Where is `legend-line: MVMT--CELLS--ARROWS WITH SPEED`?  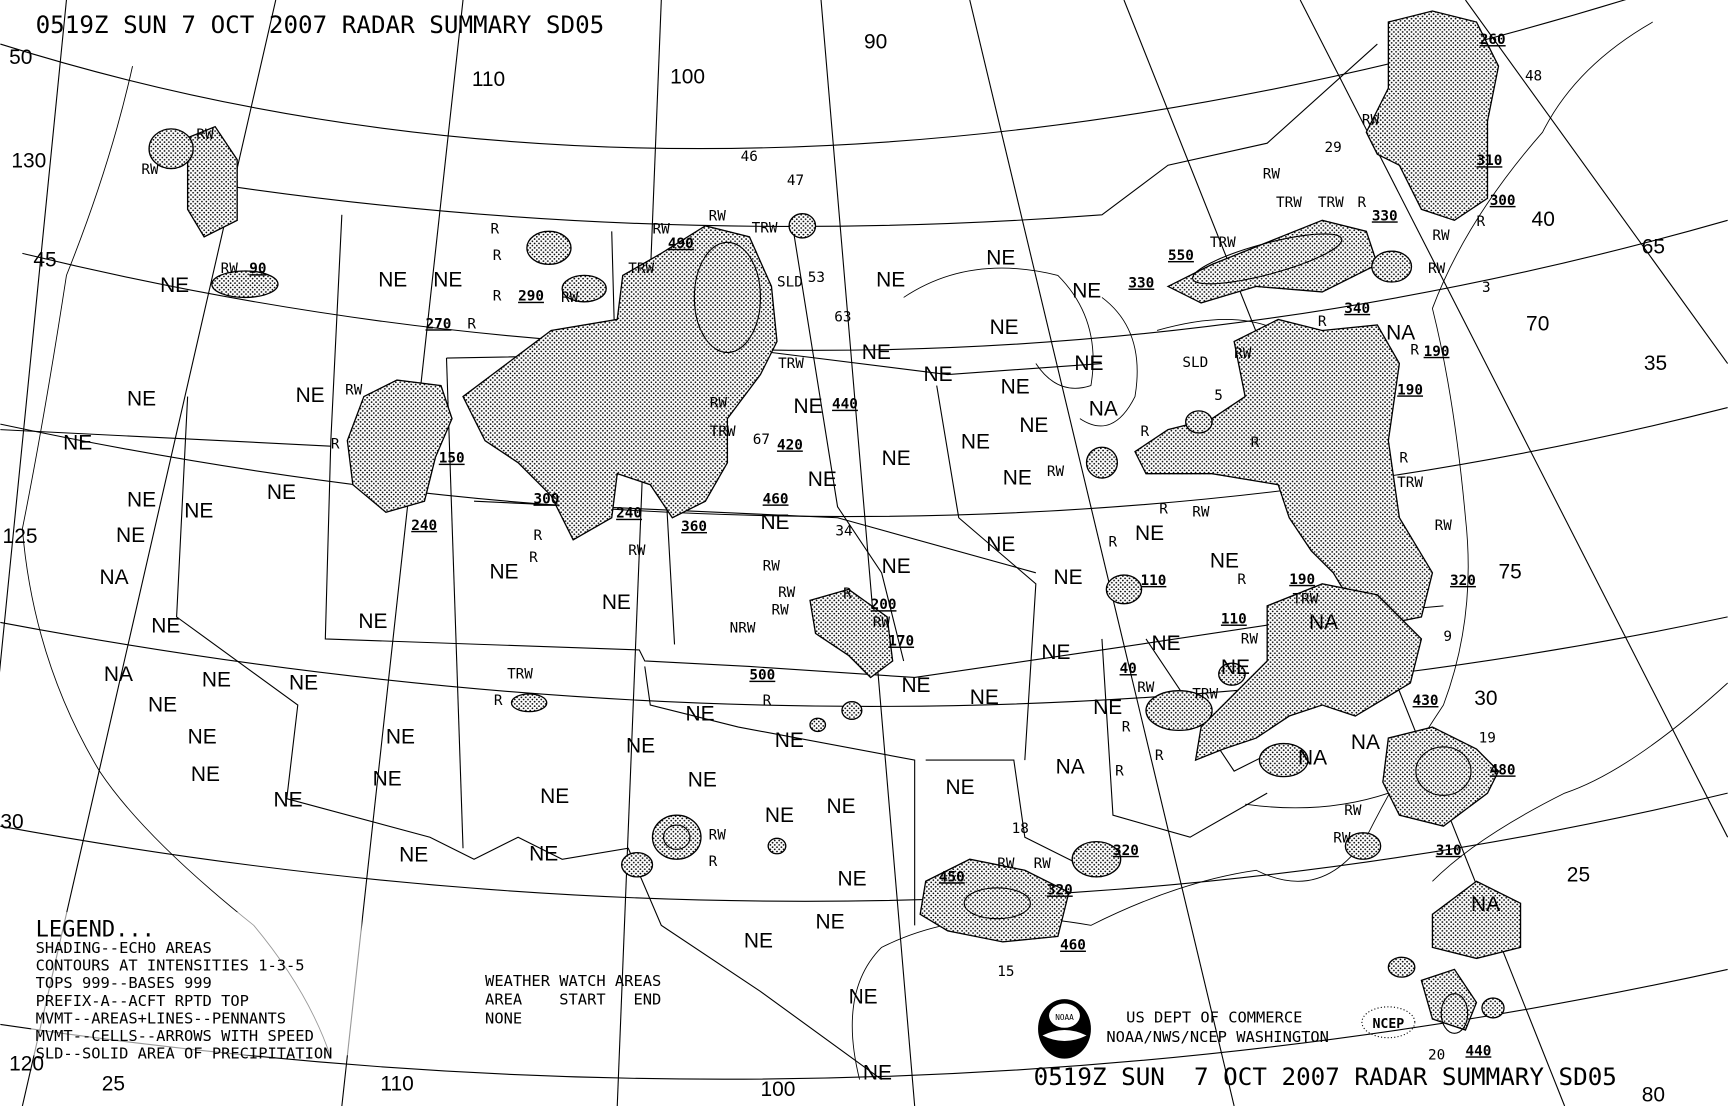
legend-line: MVMT--CELLS--ARROWS WITH SPEED is located at coordinates (175, 1036).